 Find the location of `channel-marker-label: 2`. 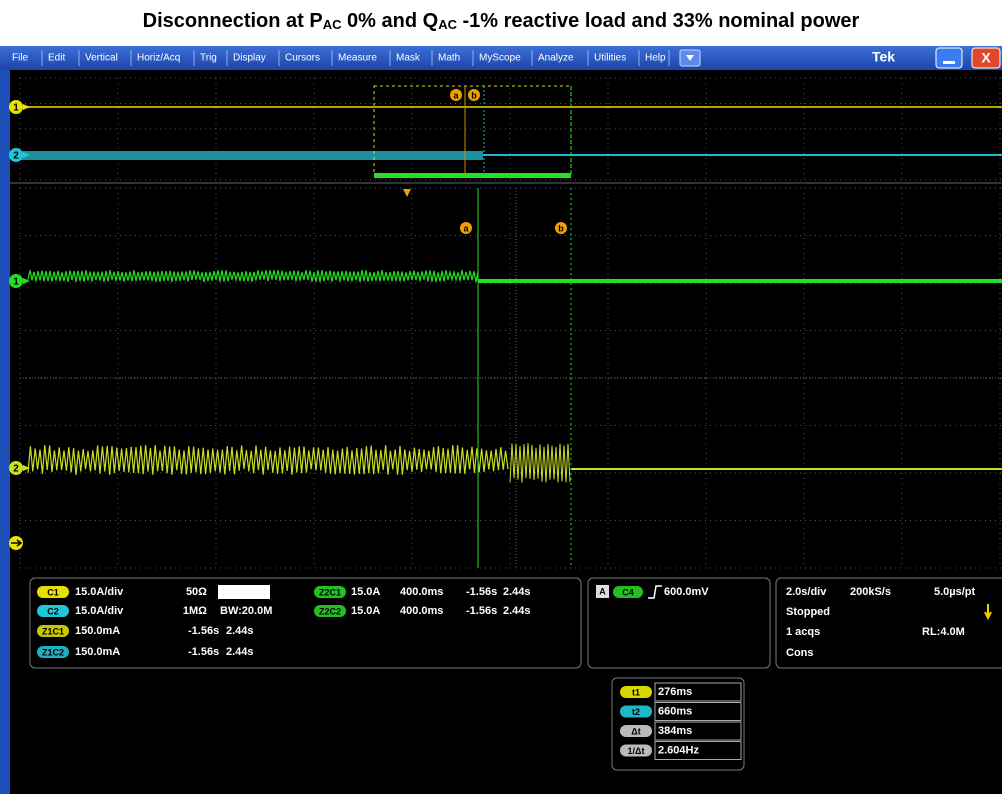

channel-marker-label: 2 is located at coordinates (16, 156).